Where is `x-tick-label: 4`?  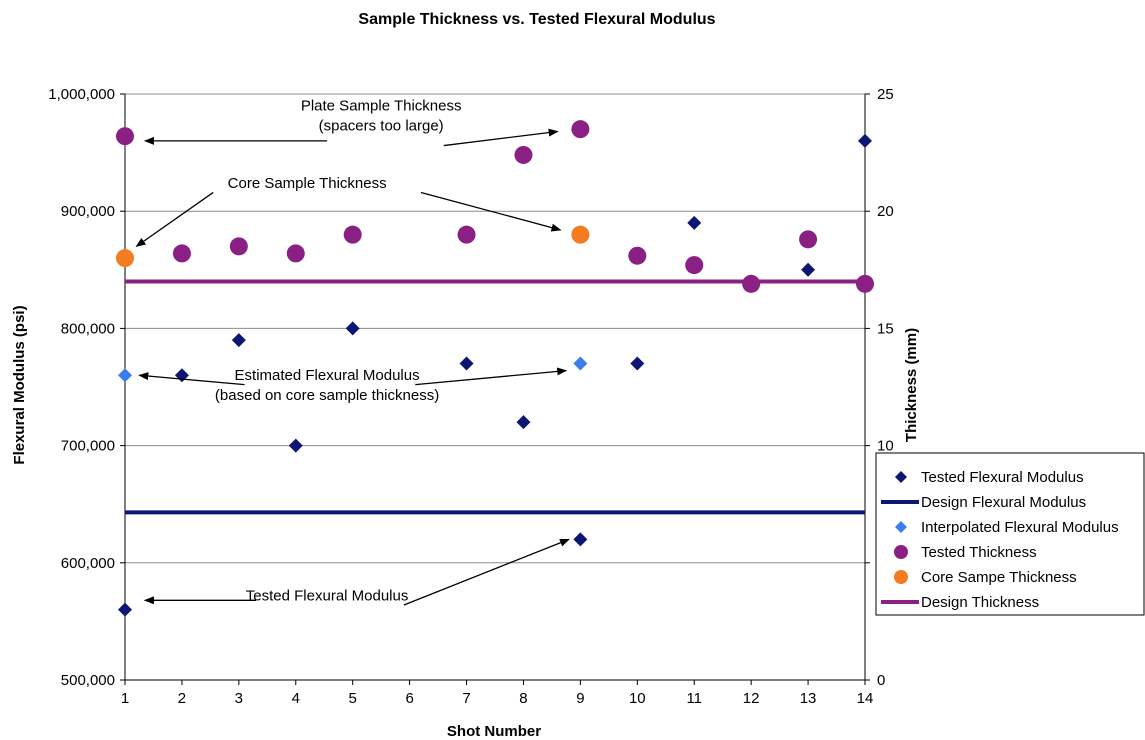 x-tick-label: 4 is located at coordinates (296, 698).